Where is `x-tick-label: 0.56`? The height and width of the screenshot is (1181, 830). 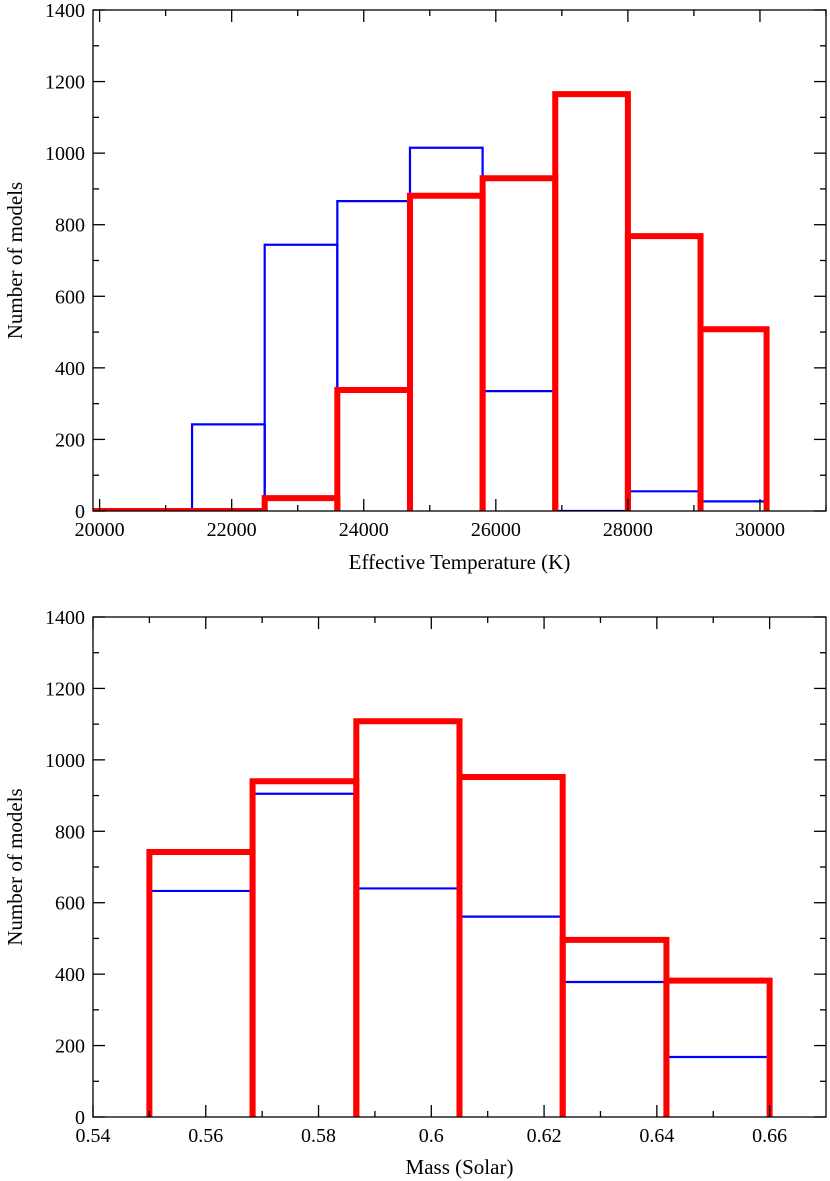 x-tick-label: 0.56 is located at coordinates (205, 1136).